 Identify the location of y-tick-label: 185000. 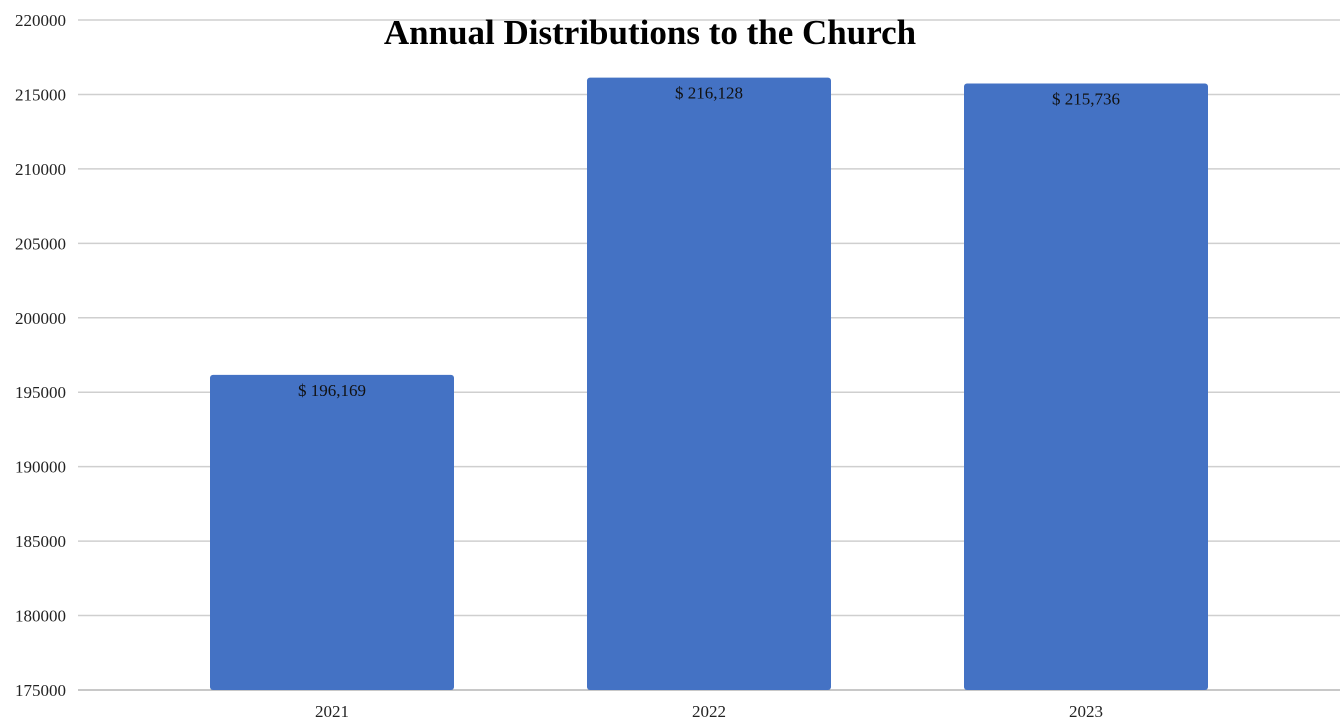
(40, 541).